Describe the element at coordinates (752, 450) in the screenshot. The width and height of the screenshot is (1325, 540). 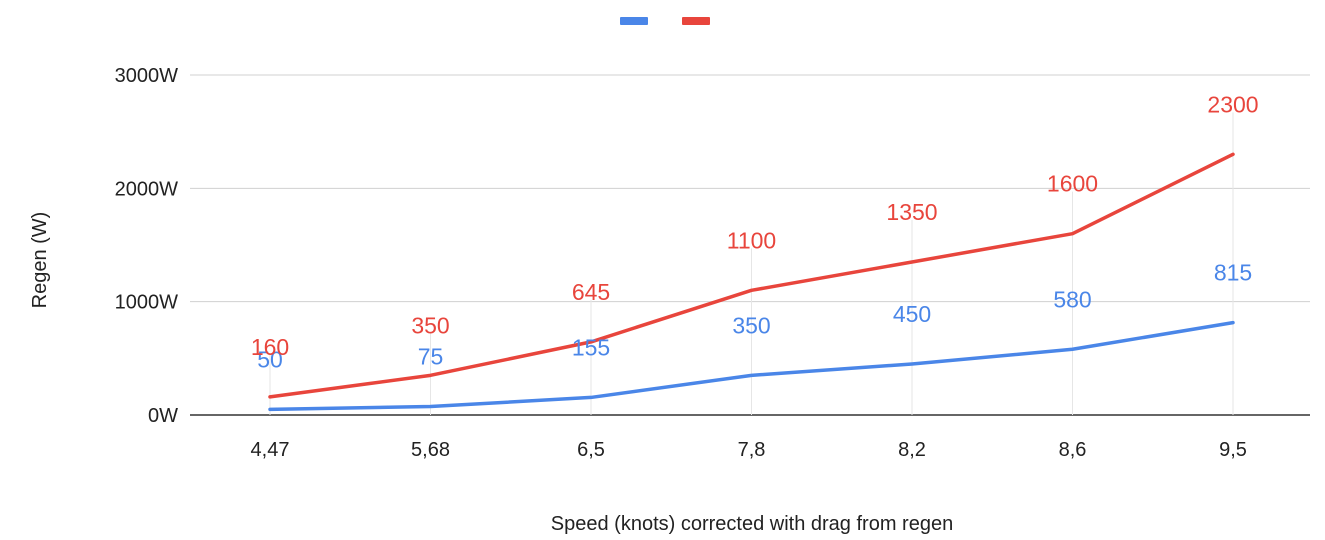
I see `x-tick-label: 7,8` at that location.